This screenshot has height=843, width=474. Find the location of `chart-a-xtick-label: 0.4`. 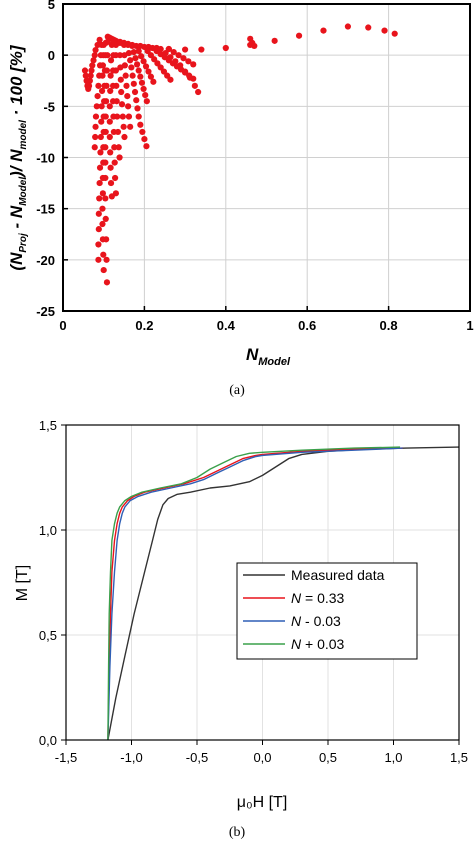

chart-a-xtick-label: 0.4 is located at coordinates (226, 325).